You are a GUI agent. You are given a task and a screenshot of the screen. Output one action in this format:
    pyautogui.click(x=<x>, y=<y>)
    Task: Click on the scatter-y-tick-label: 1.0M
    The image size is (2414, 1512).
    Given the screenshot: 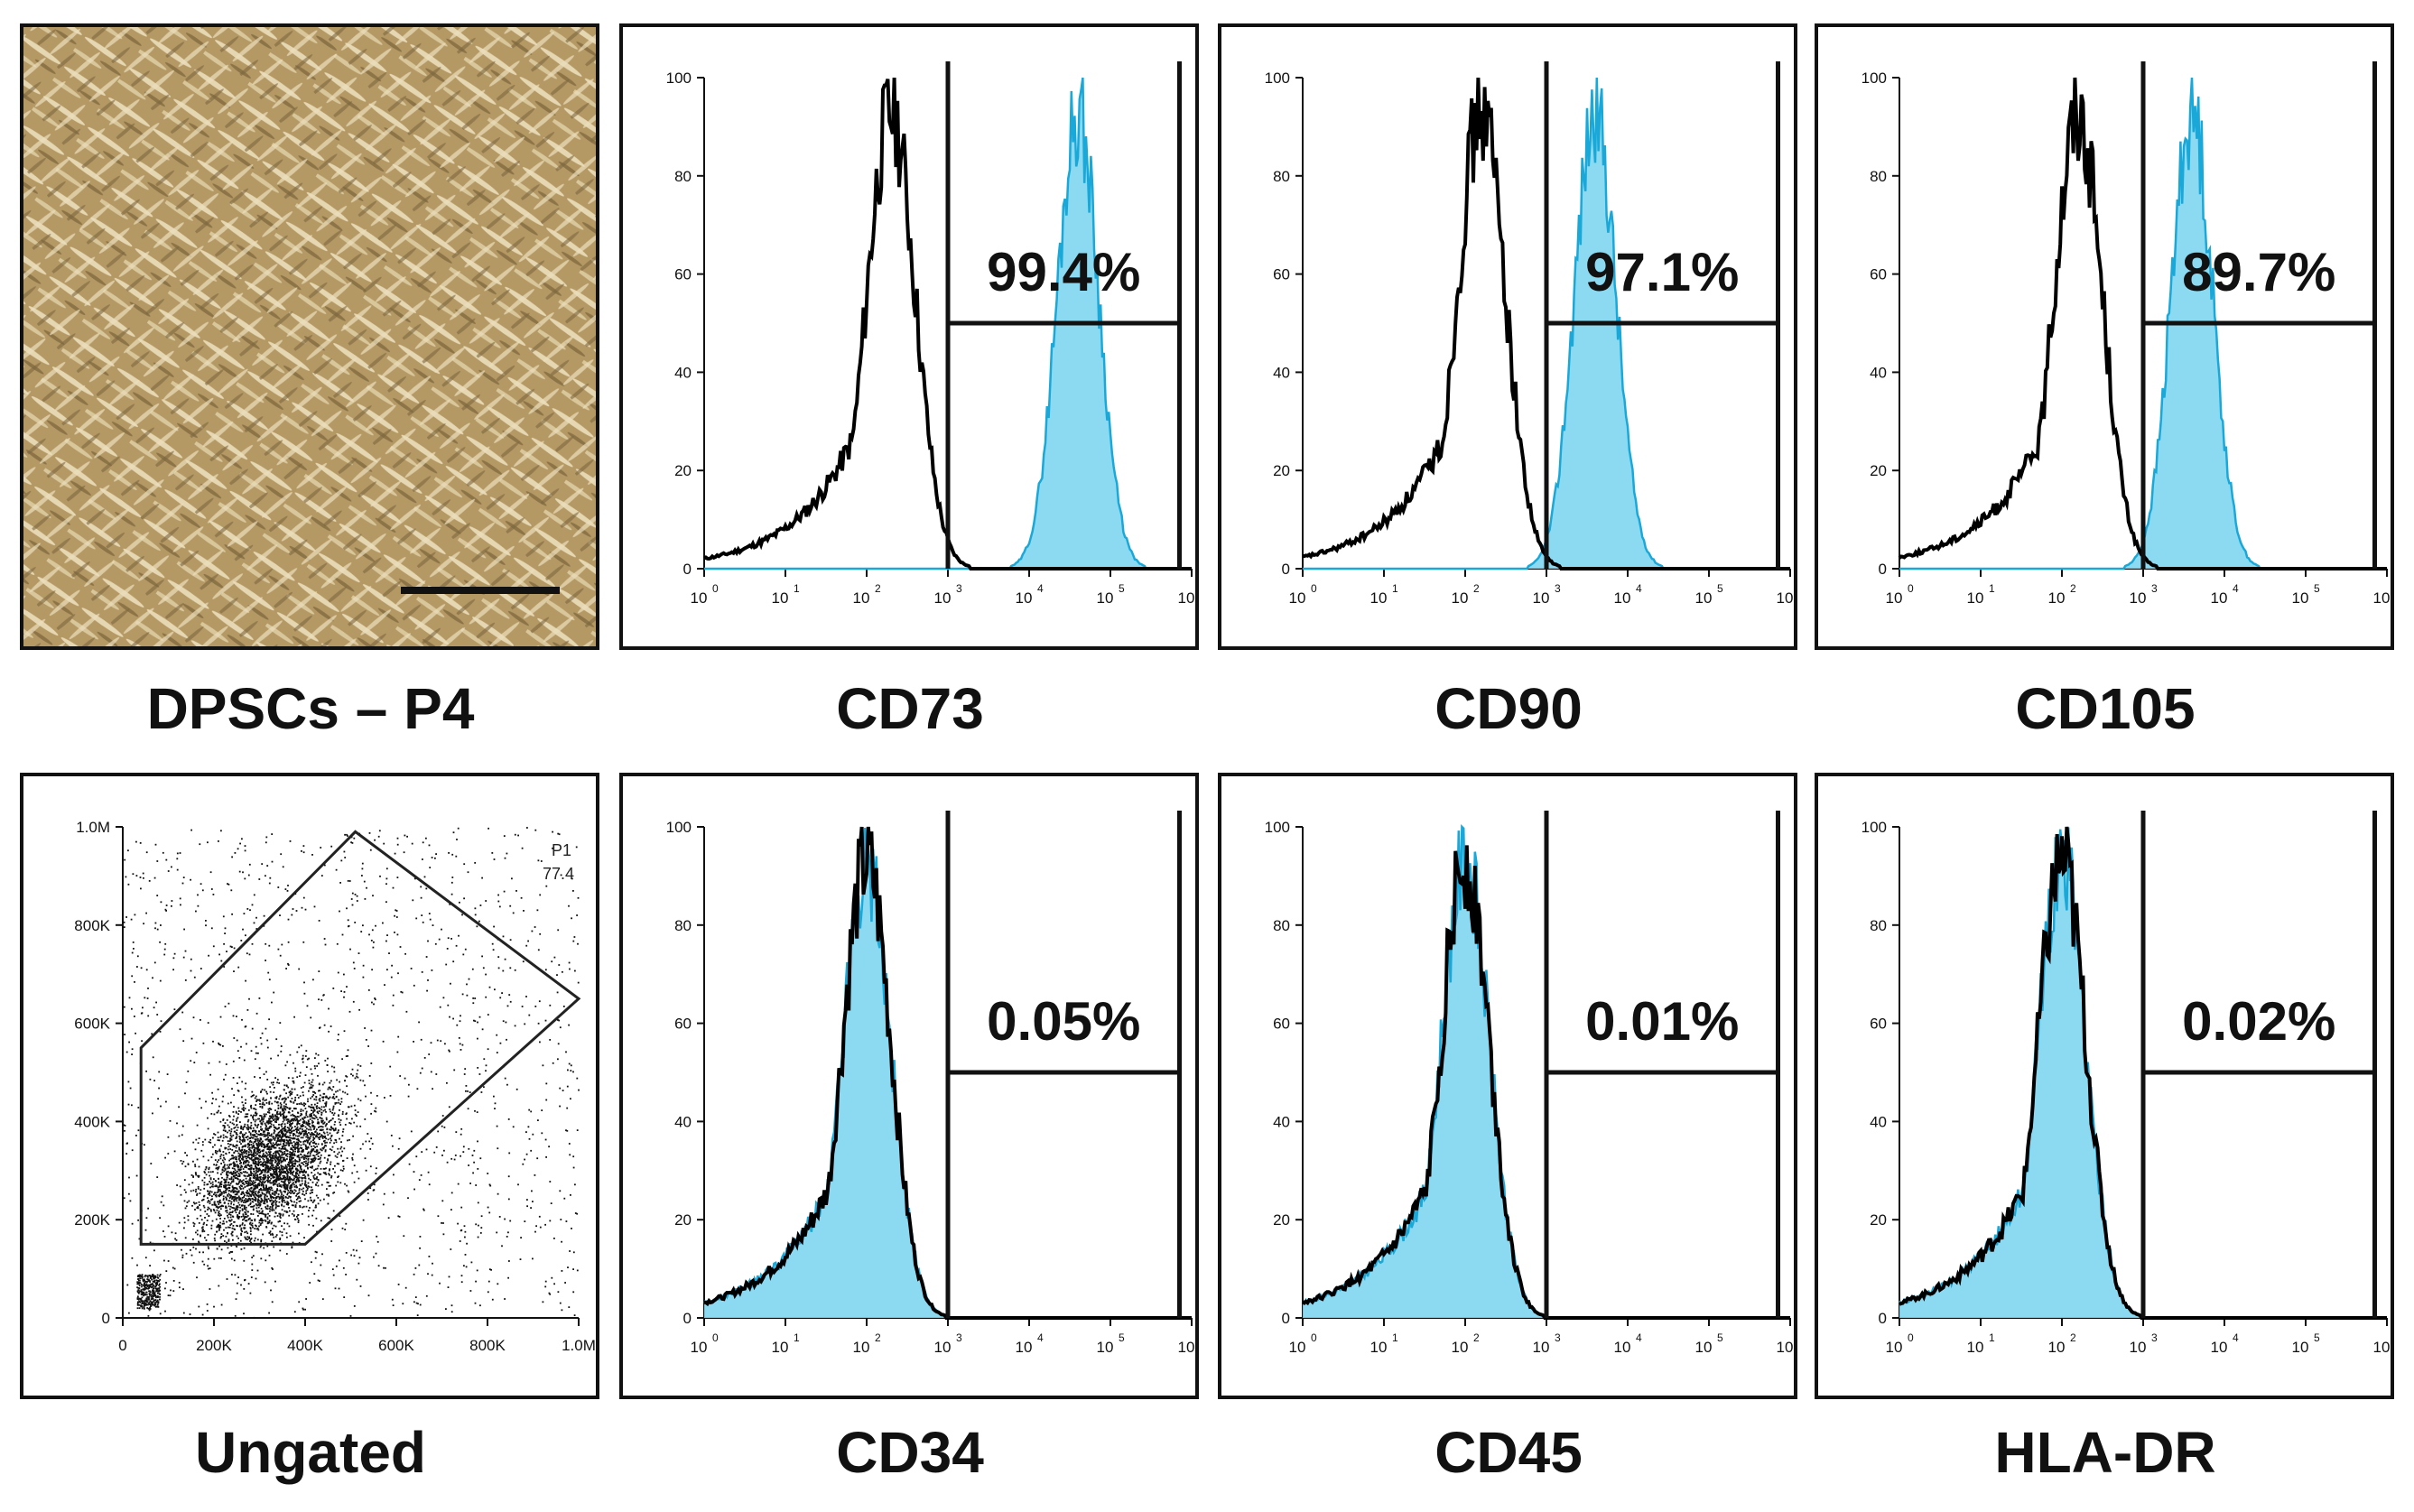 What is the action you would take?
    pyautogui.click(x=93, y=827)
    